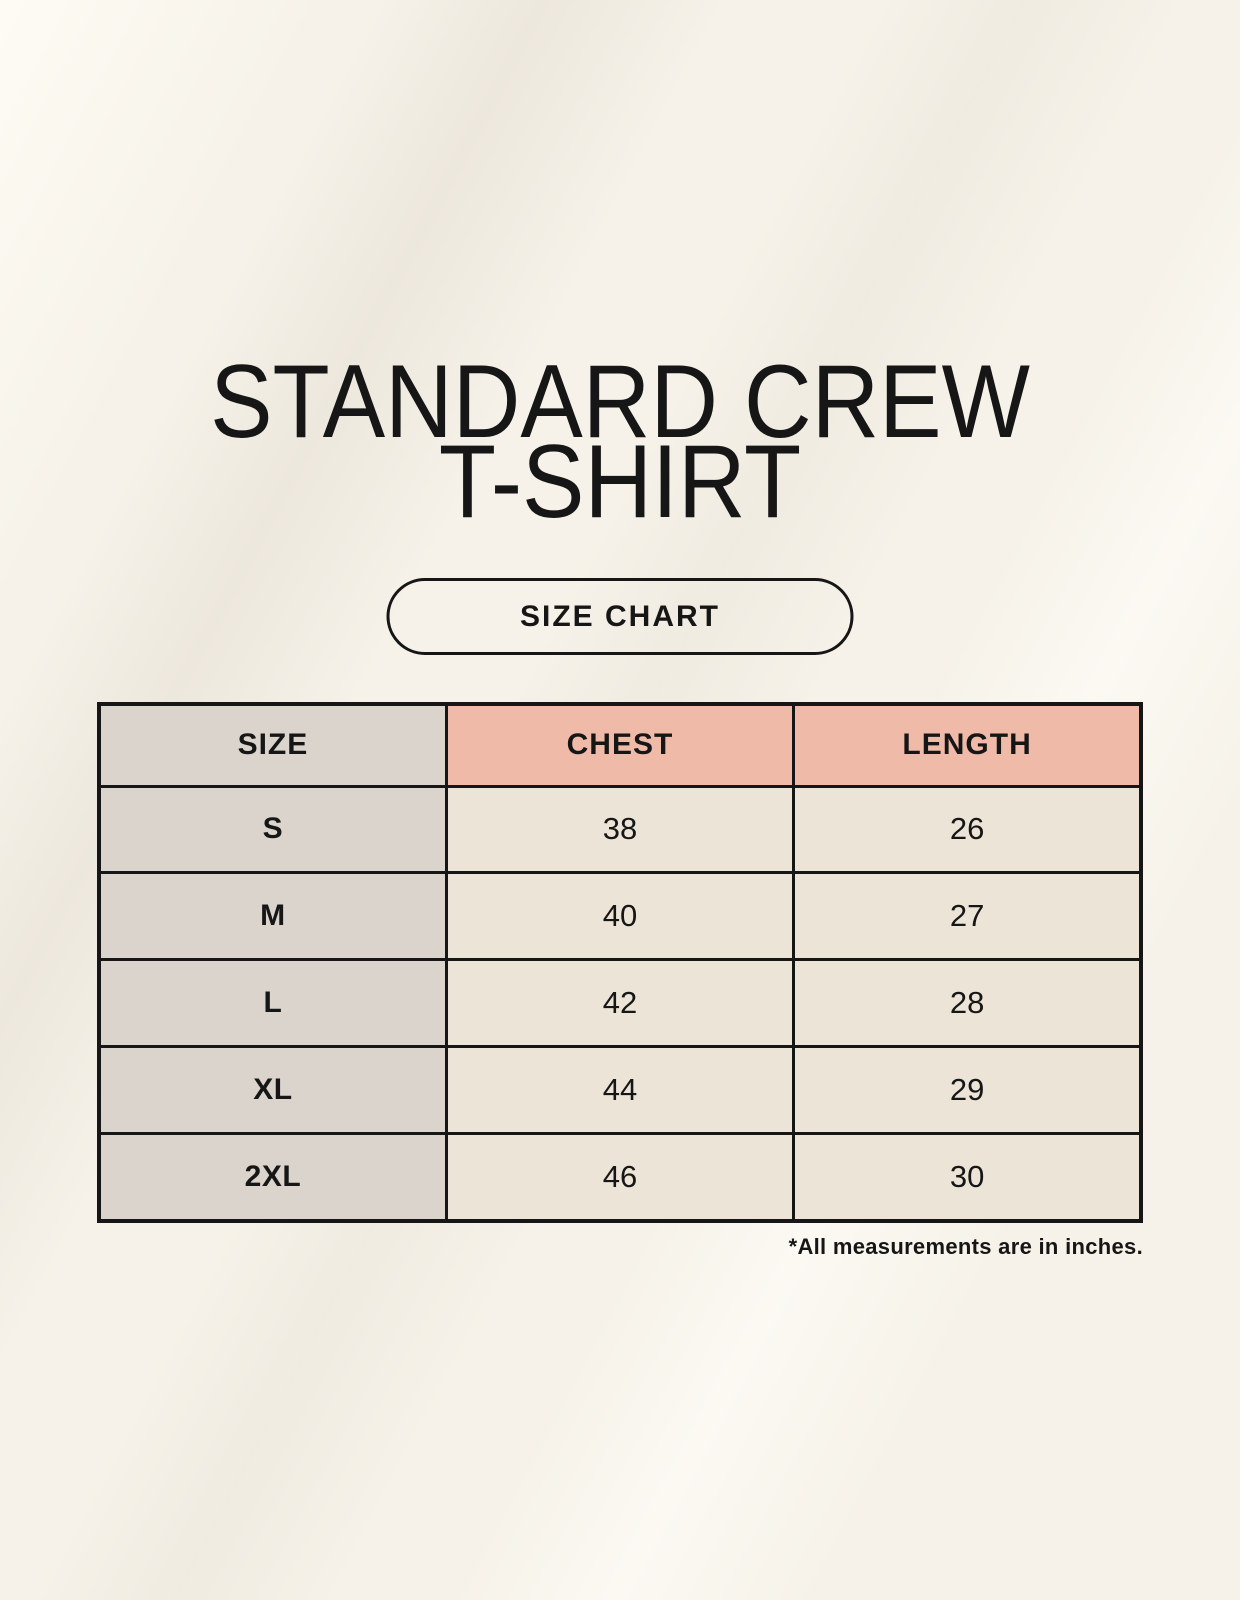  I want to click on chest-value: 42, so click(620, 1003).